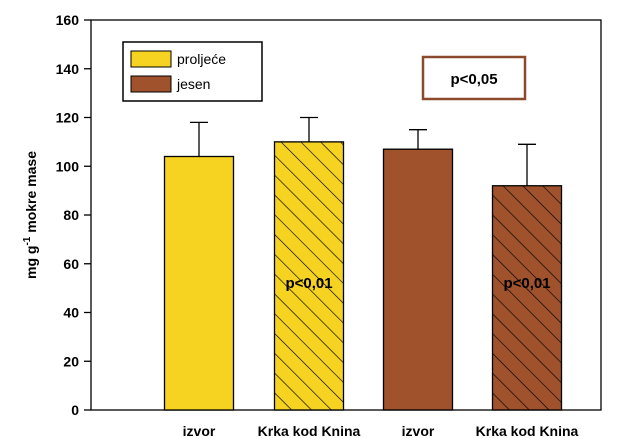  I want to click on significance-annotation: p<0,05, so click(474, 78).